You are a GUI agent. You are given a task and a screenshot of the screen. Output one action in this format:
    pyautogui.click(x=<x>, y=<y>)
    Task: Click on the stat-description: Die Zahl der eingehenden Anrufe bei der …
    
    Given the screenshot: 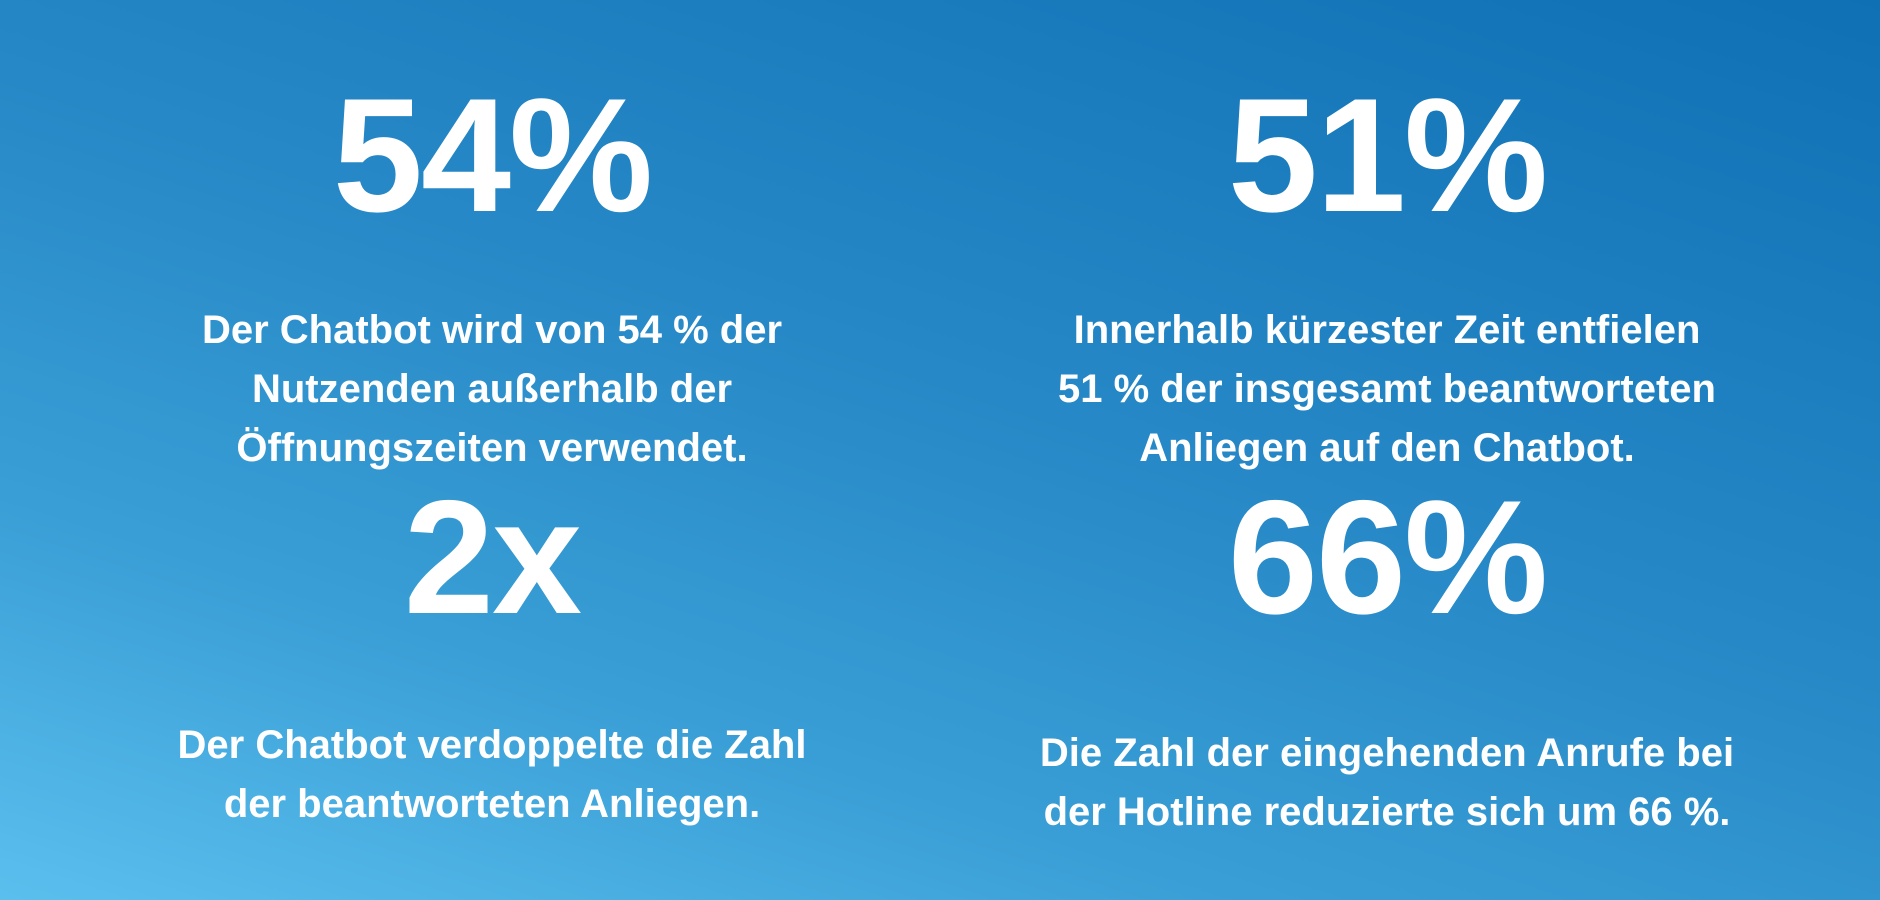 What is the action you would take?
    pyautogui.click(x=1387, y=782)
    